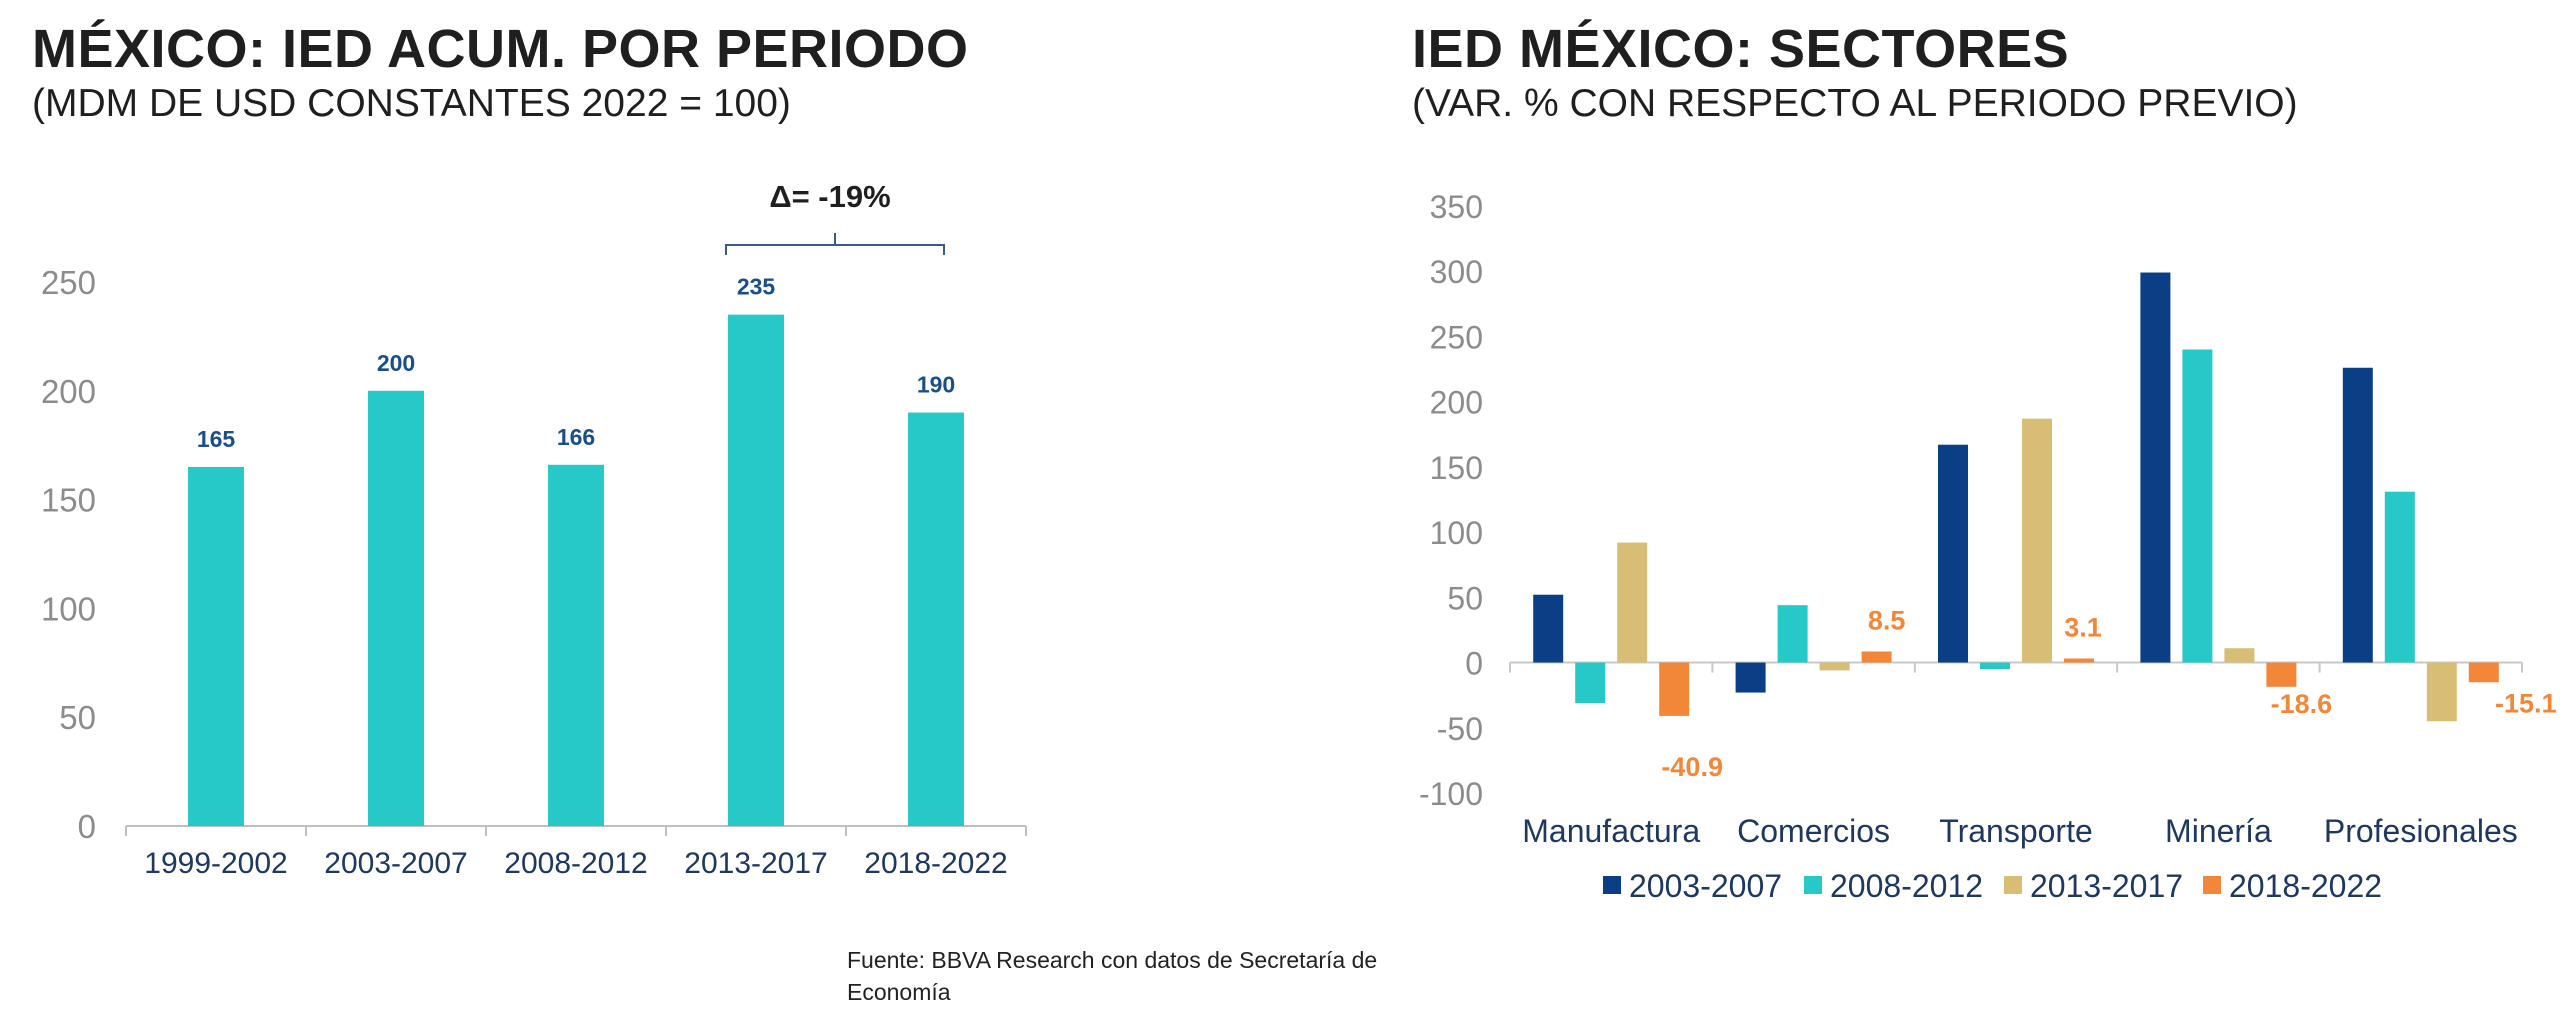 This screenshot has width=2560, height=1018. Describe the element at coordinates (77, 717) in the screenshot. I see `left-y-tick-label: 50` at that location.